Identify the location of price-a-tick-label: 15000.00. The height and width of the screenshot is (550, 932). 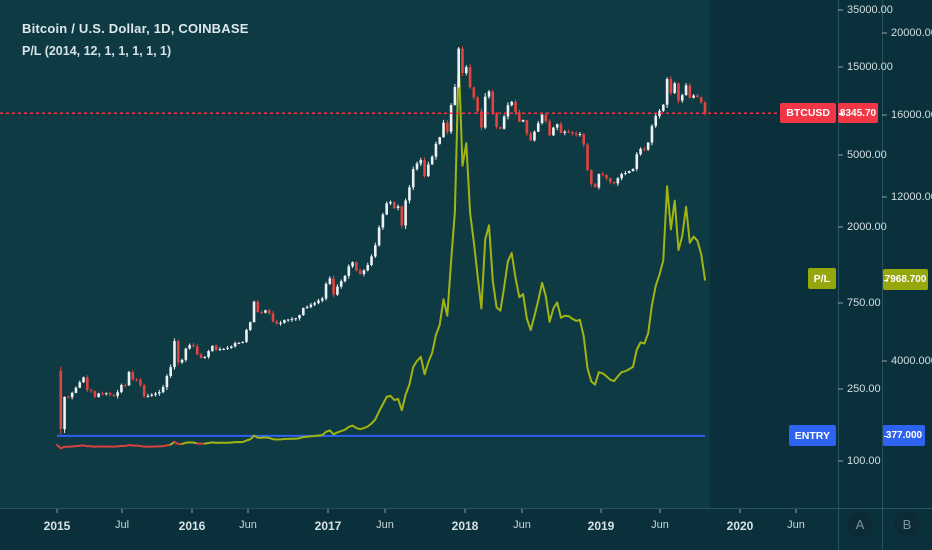
(870, 67).